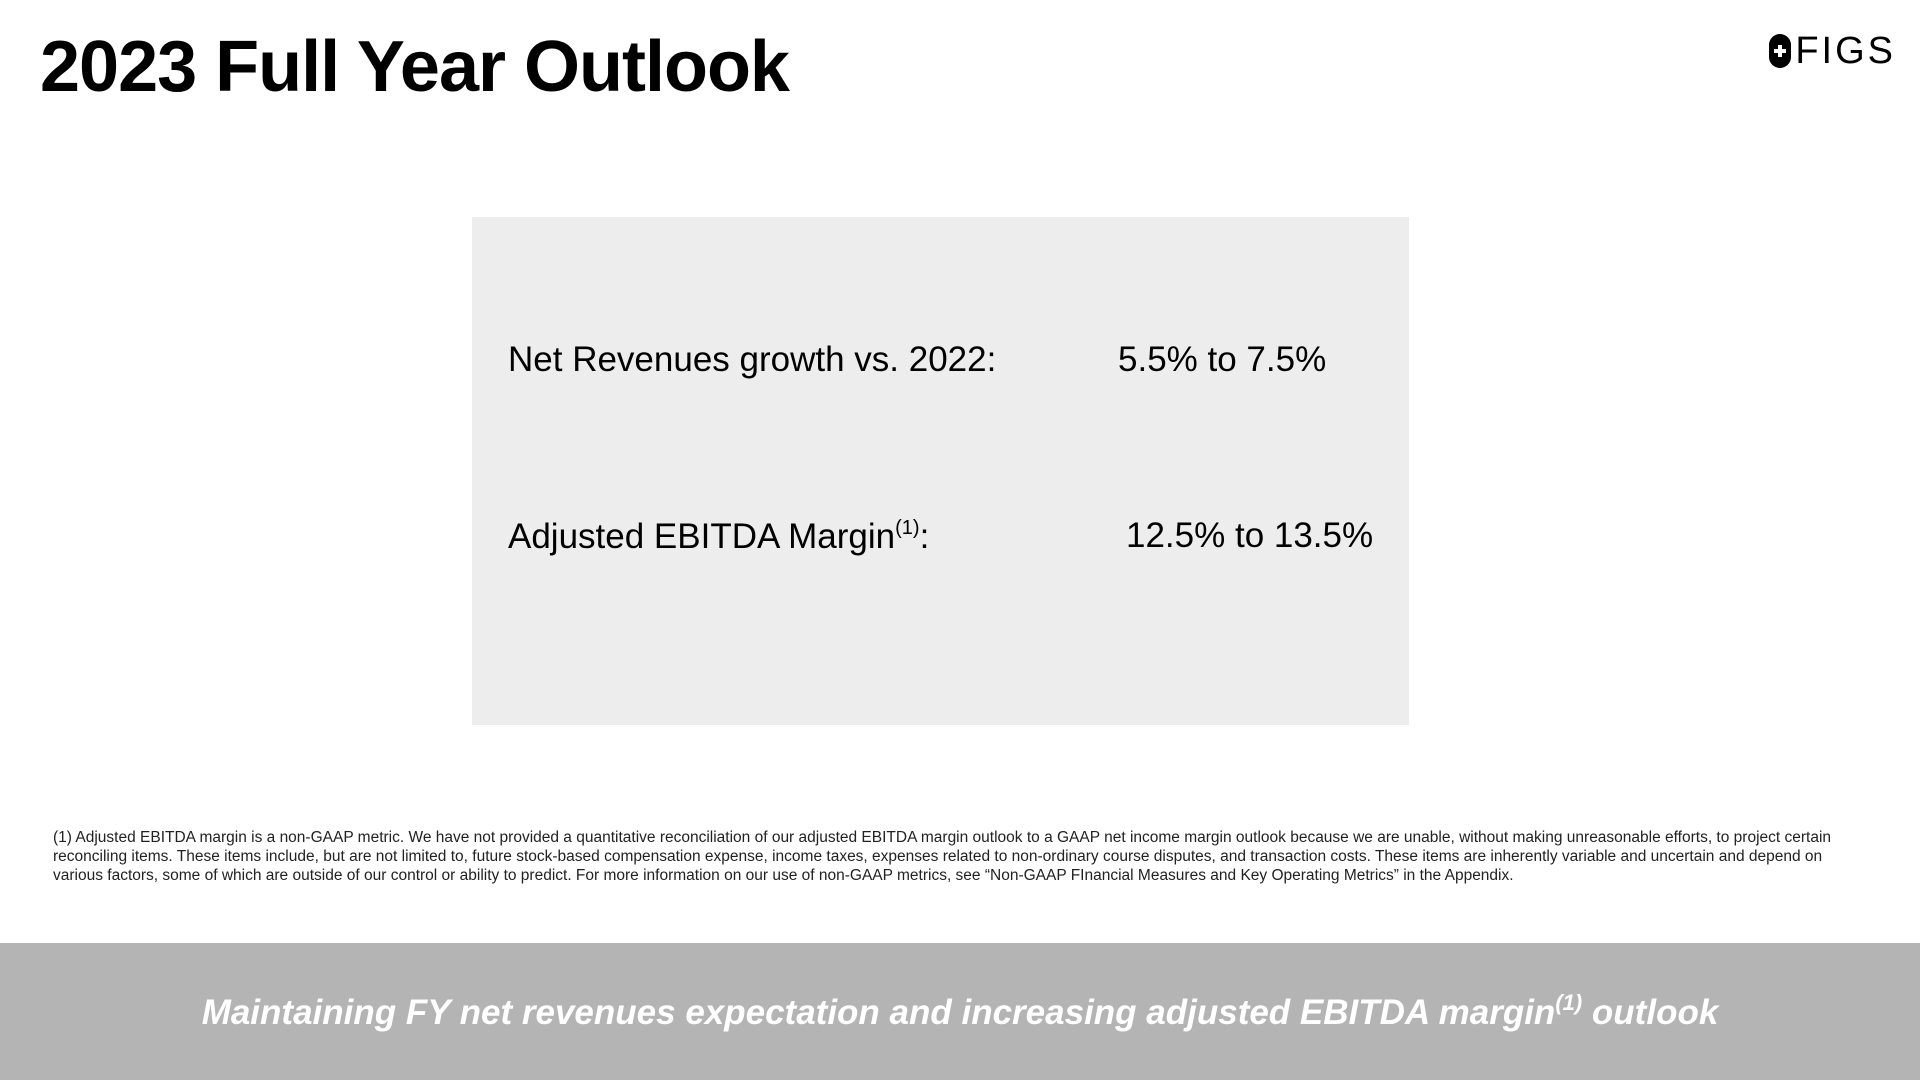 The image size is (1920, 1080). Describe the element at coordinates (1250, 535) in the screenshot. I see `ebitda-margin-value: 12.5% to 13.5%` at that location.